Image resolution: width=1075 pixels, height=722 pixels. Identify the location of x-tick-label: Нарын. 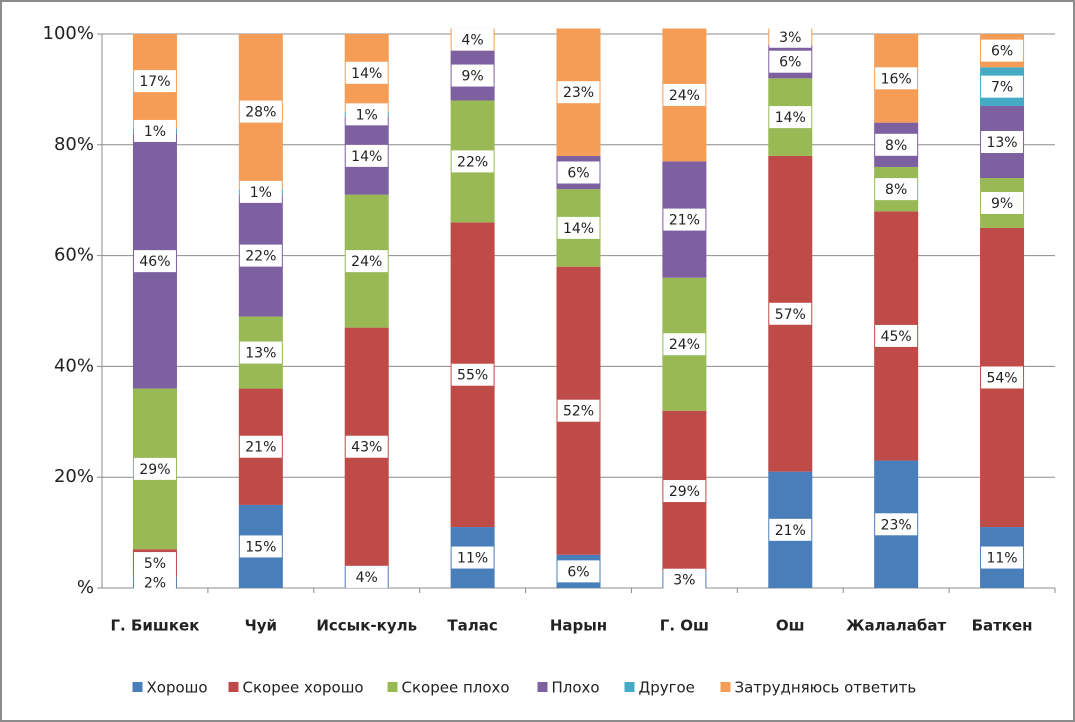
(578, 626).